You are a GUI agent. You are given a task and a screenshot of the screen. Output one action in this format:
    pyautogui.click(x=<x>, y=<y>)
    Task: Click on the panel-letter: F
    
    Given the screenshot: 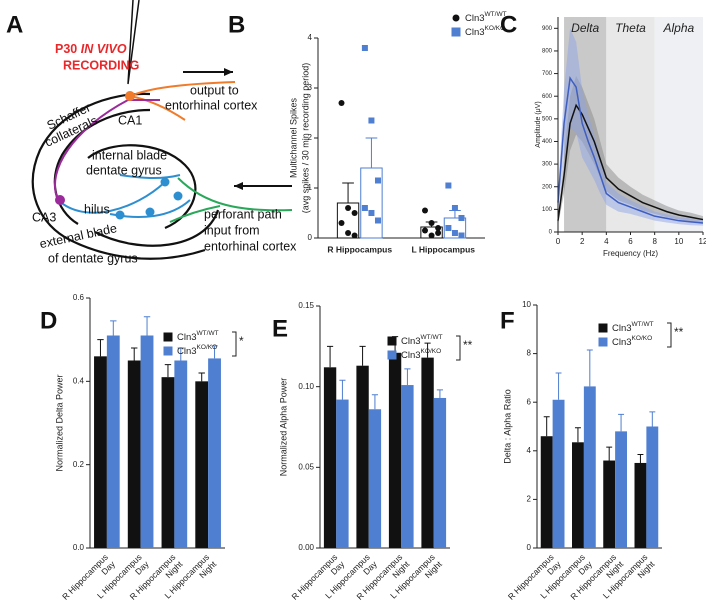 What is the action you would take?
    pyautogui.click(x=507, y=320)
    